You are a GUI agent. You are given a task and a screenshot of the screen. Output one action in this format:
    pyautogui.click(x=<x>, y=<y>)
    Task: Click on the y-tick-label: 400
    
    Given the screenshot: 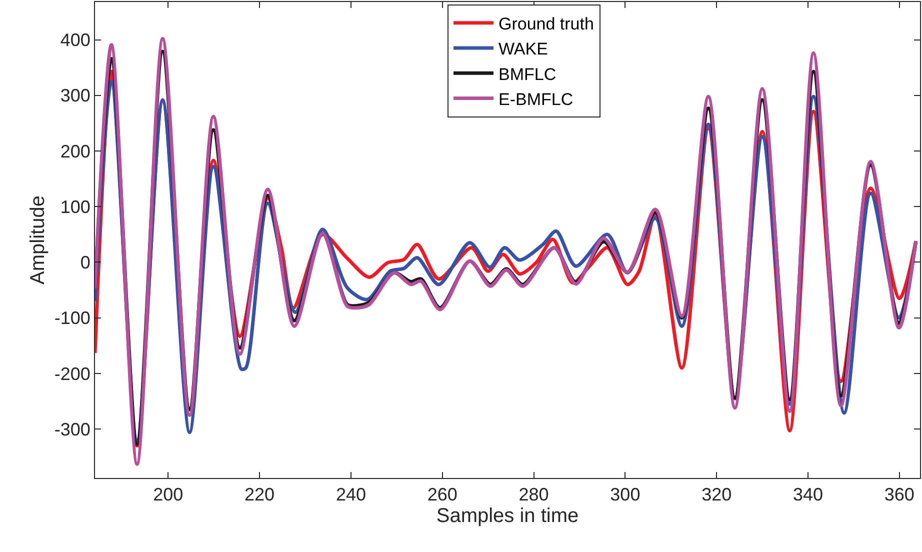 What is the action you would take?
    pyautogui.click(x=75, y=40)
    